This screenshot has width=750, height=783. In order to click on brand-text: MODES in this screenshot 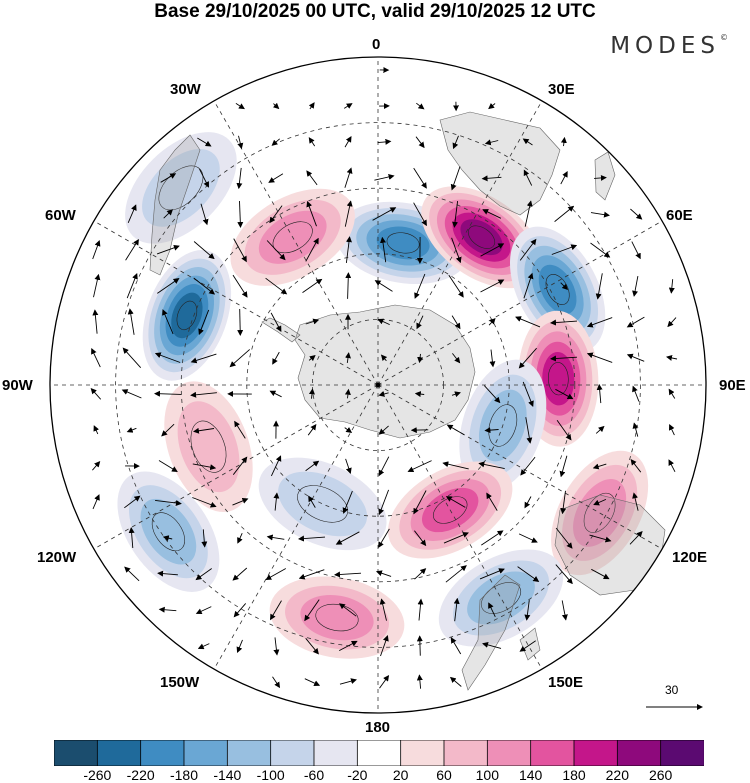, I will do `click(665, 46)`.